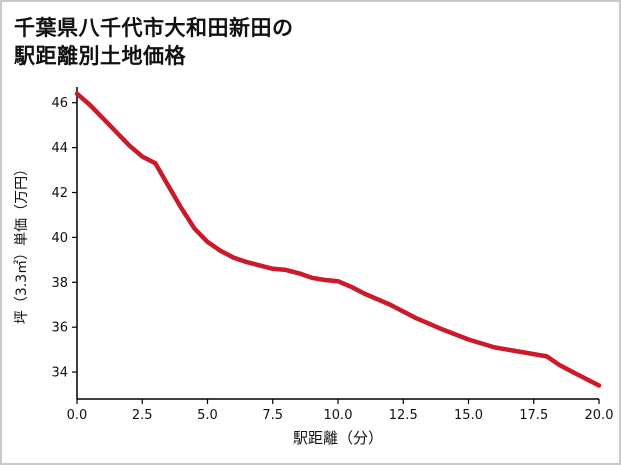  Describe the element at coordinates (59, 193) in the screenshot. I see `y-tick-label: 42` at that location.